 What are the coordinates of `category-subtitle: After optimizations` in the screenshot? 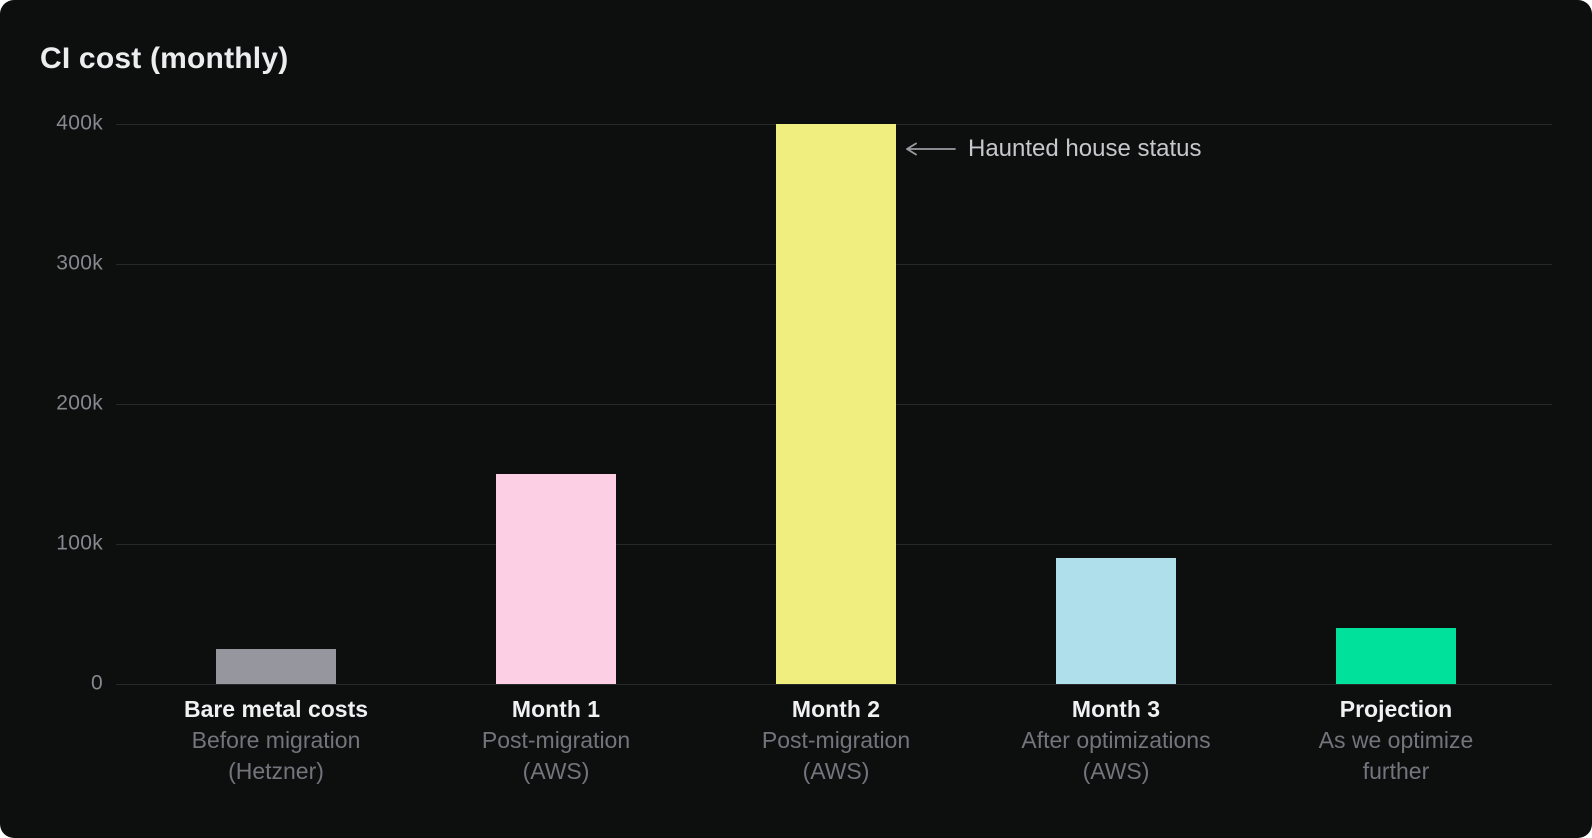 It's located at (1116, 740).